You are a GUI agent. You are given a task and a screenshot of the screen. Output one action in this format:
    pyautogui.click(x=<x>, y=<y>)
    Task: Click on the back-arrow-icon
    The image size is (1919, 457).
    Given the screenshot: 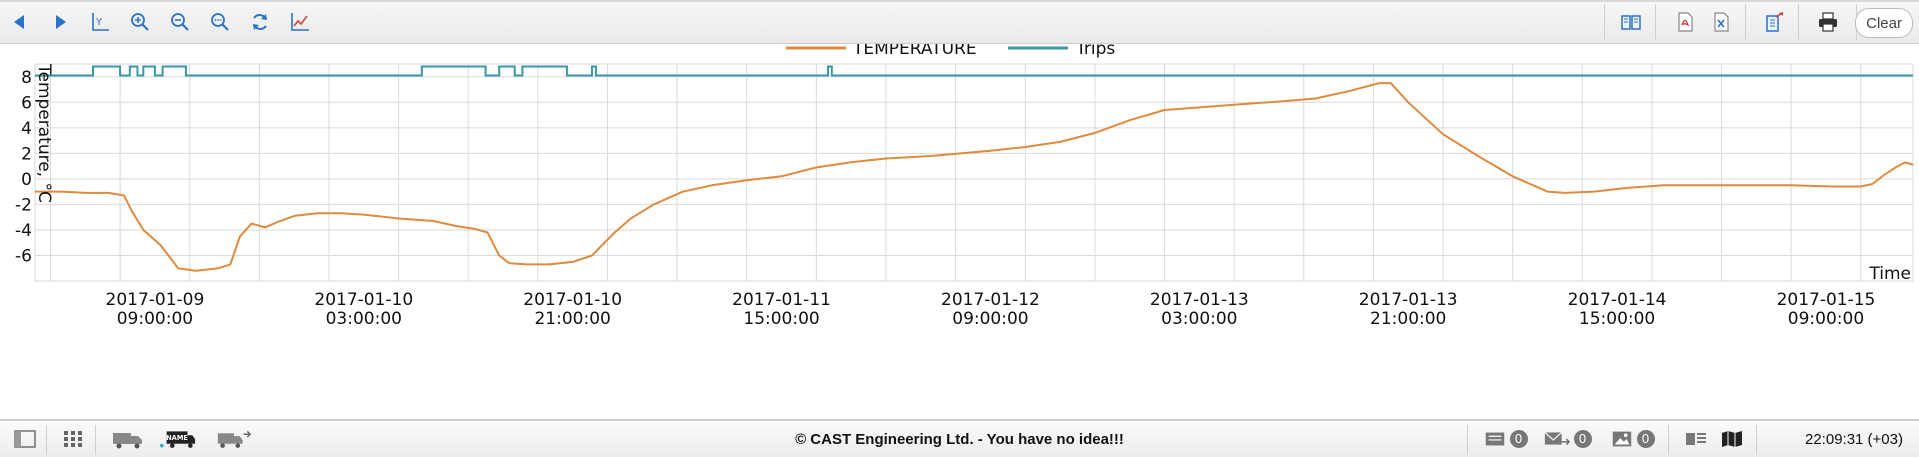 What is the action you would take?
    pyautogui.click(x=20, y=22)
    